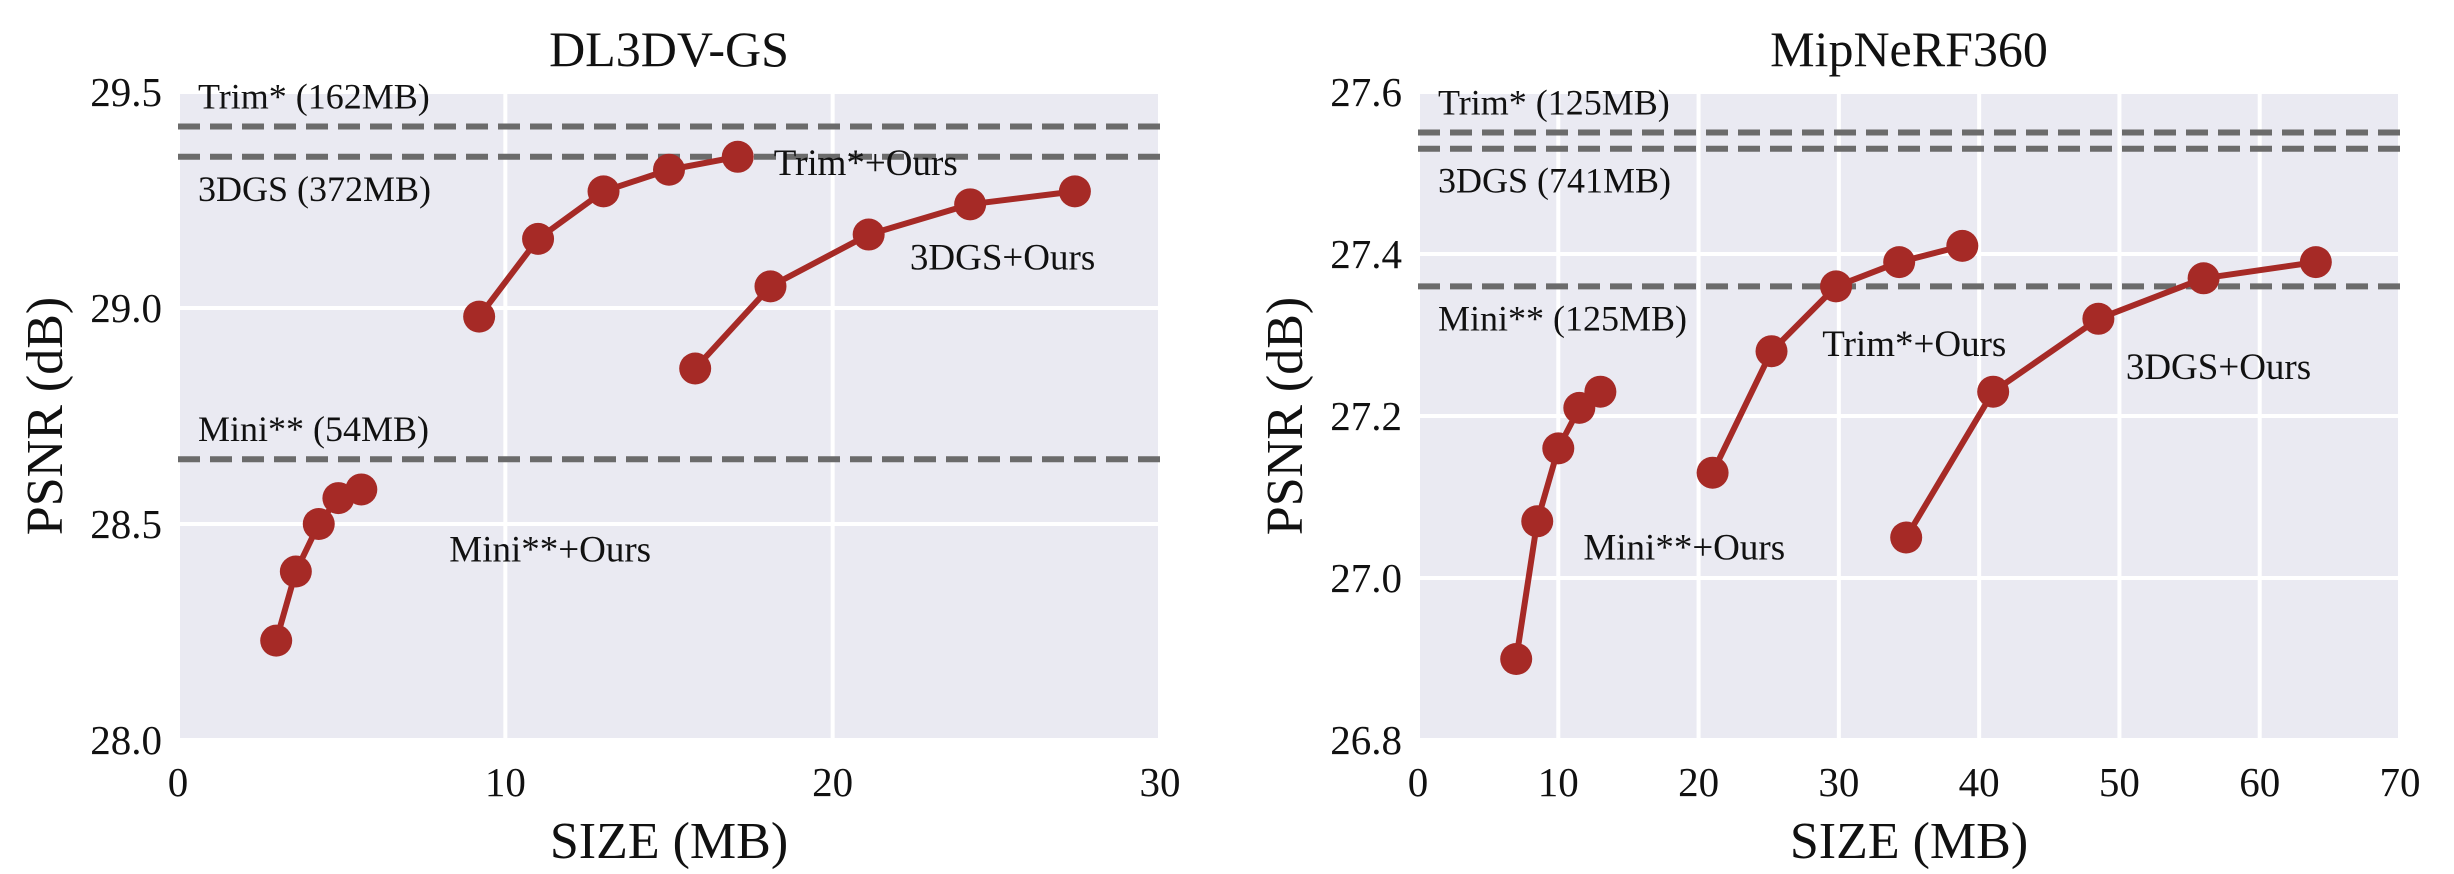 The height and width of the screenshot is (874, 2454). What do you see at coordinates (2400, 782) in the screenshot?
I see `x-tick-label: 70` at bounding box center [2400, 782].